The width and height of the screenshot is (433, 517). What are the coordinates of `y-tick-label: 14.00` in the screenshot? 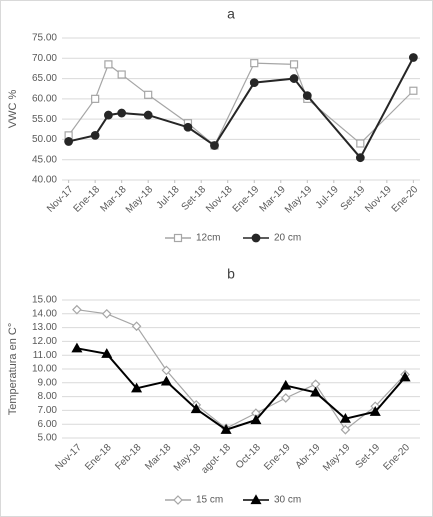 It's located at (44, 313).